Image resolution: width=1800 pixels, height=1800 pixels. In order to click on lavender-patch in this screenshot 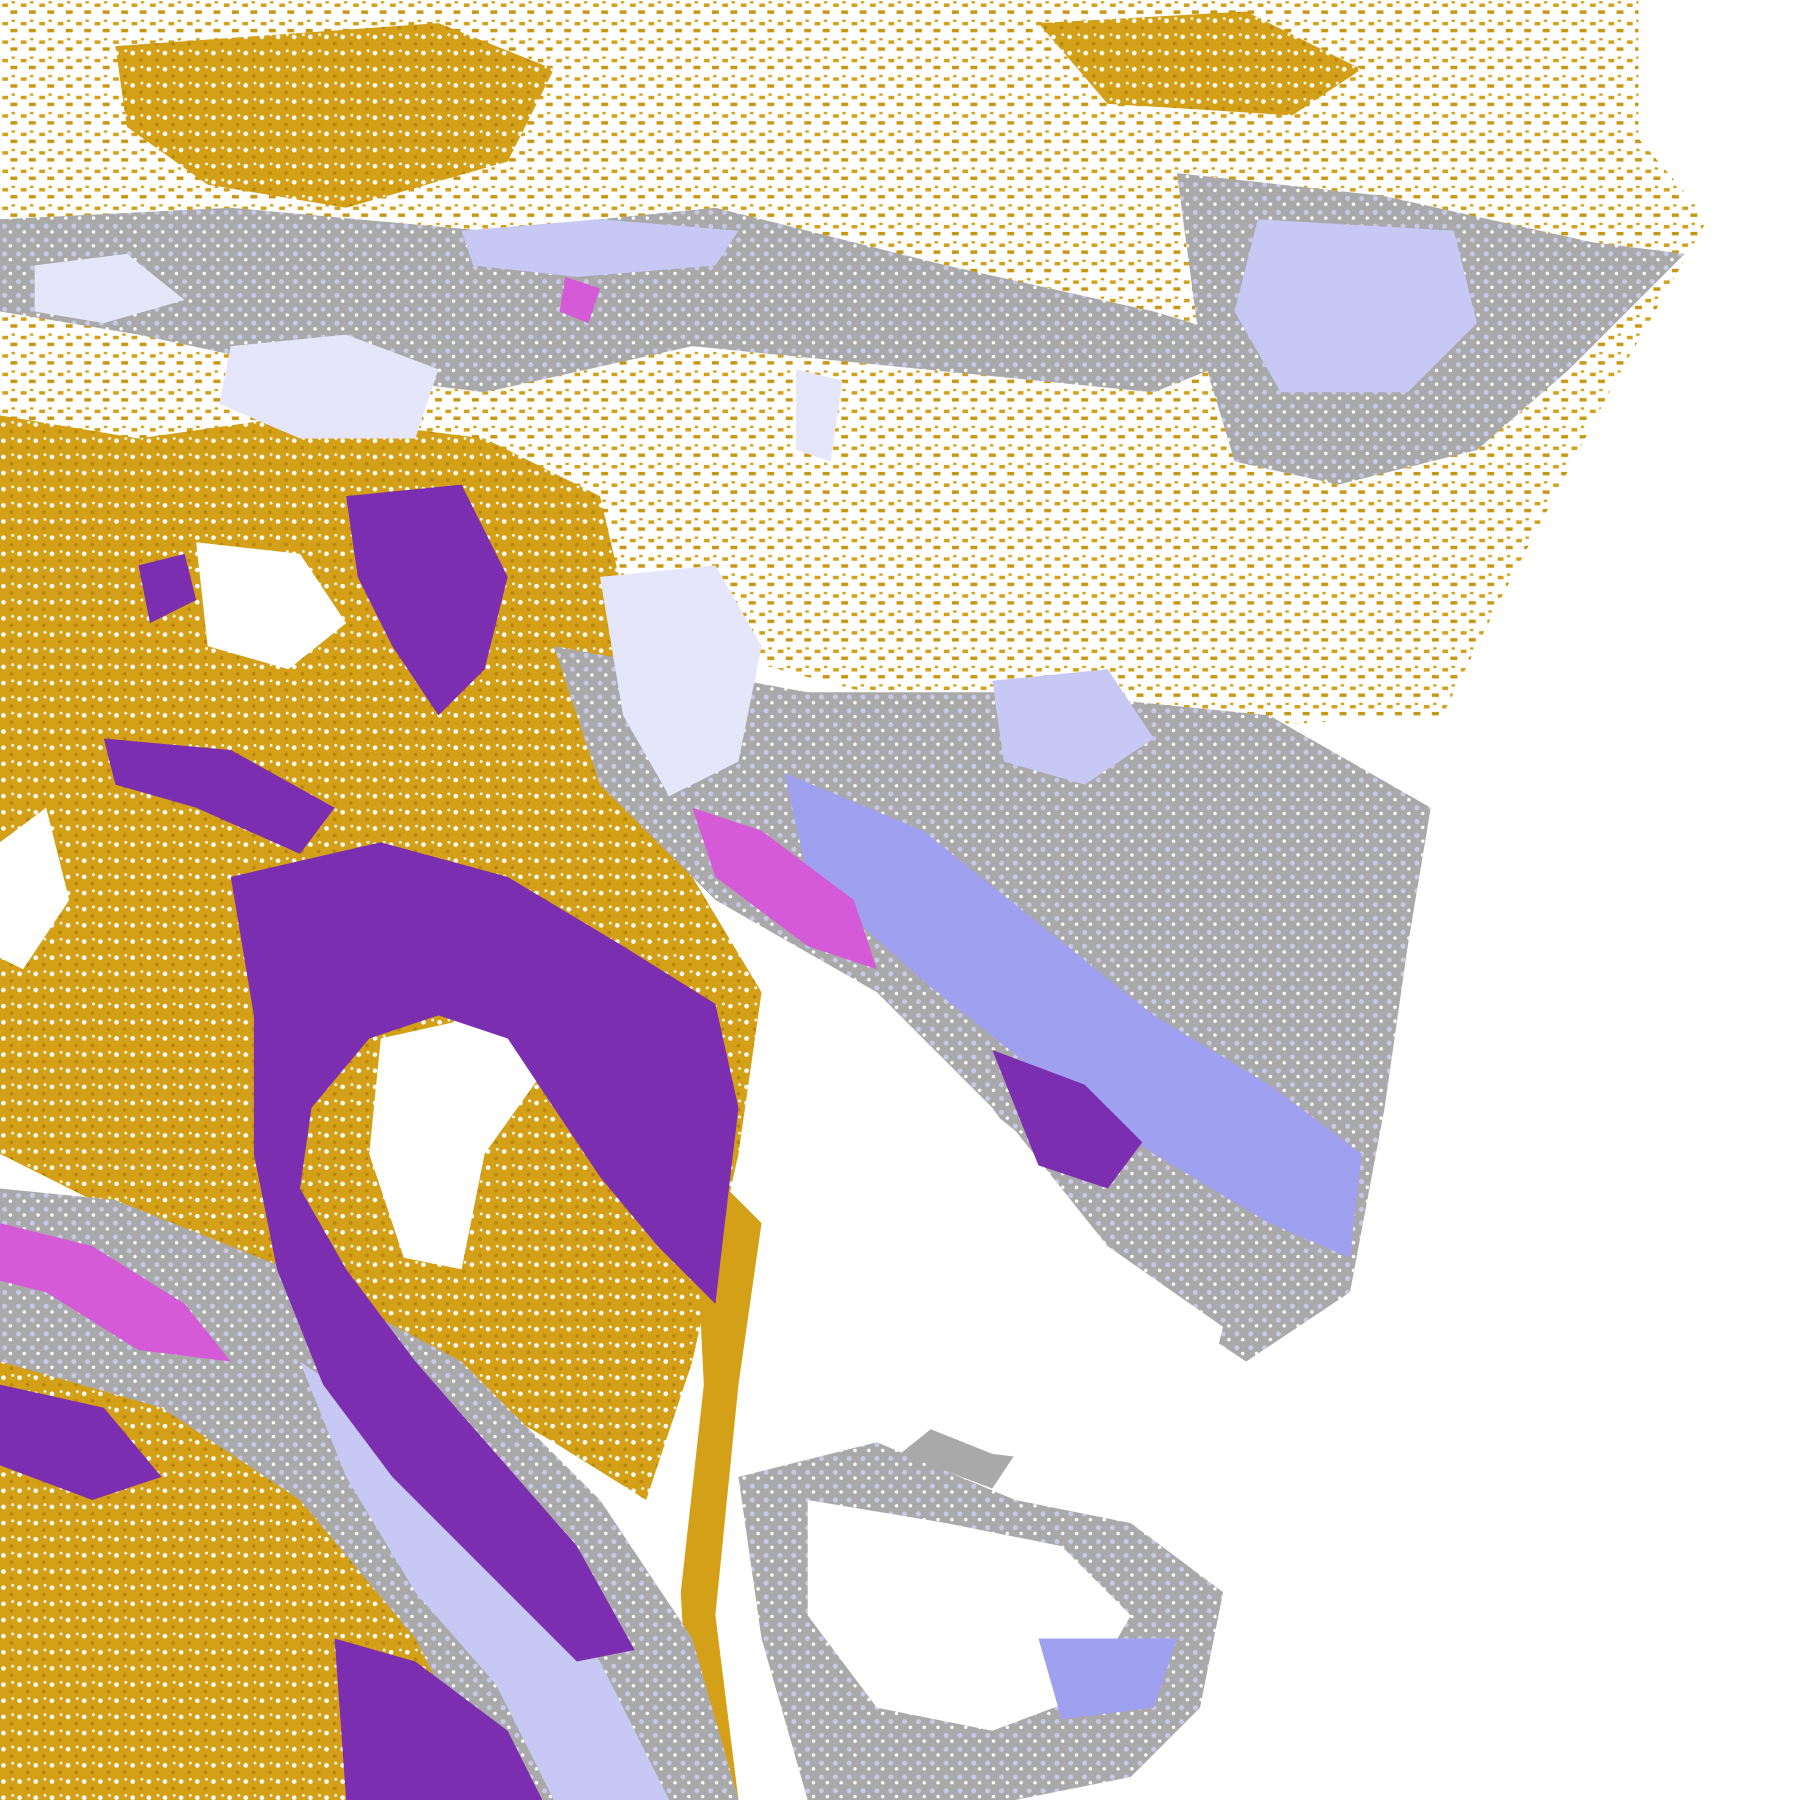, I will do `click(1107, 1679)`.